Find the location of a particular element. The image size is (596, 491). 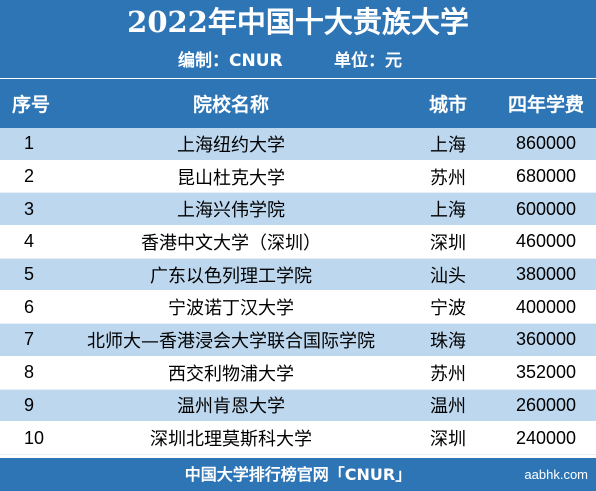

fee-cell: 260000 is located at coordinates (546, 404).